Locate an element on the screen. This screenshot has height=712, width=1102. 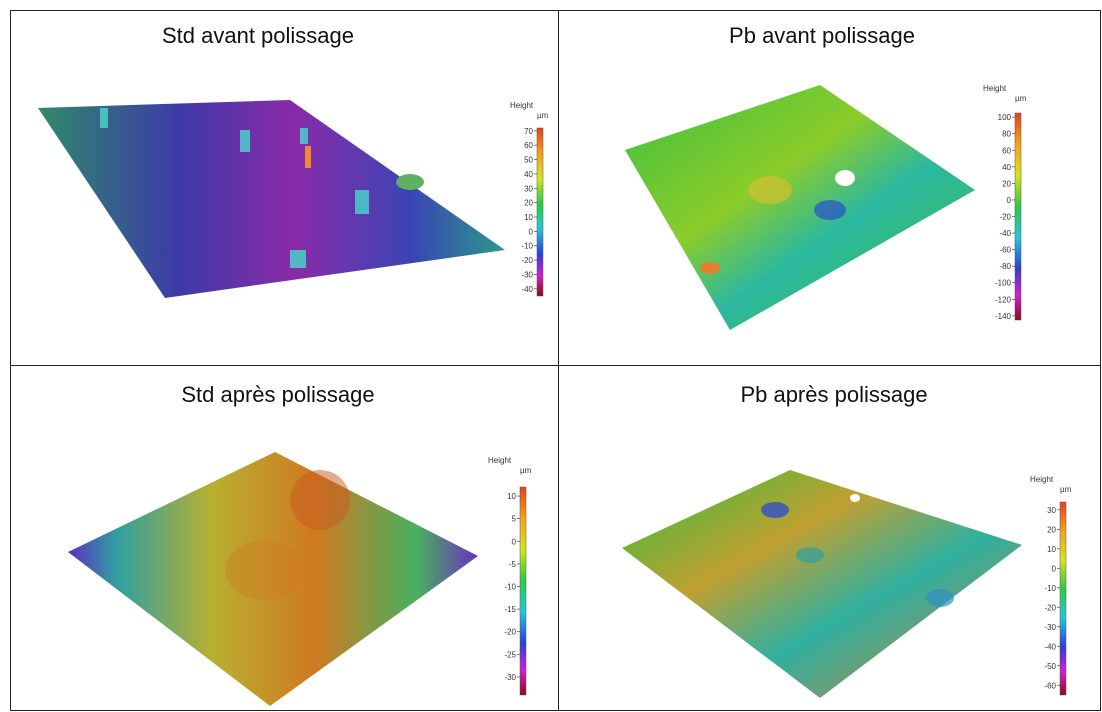
tick-label: 70 is located at coordinates (528, 131).